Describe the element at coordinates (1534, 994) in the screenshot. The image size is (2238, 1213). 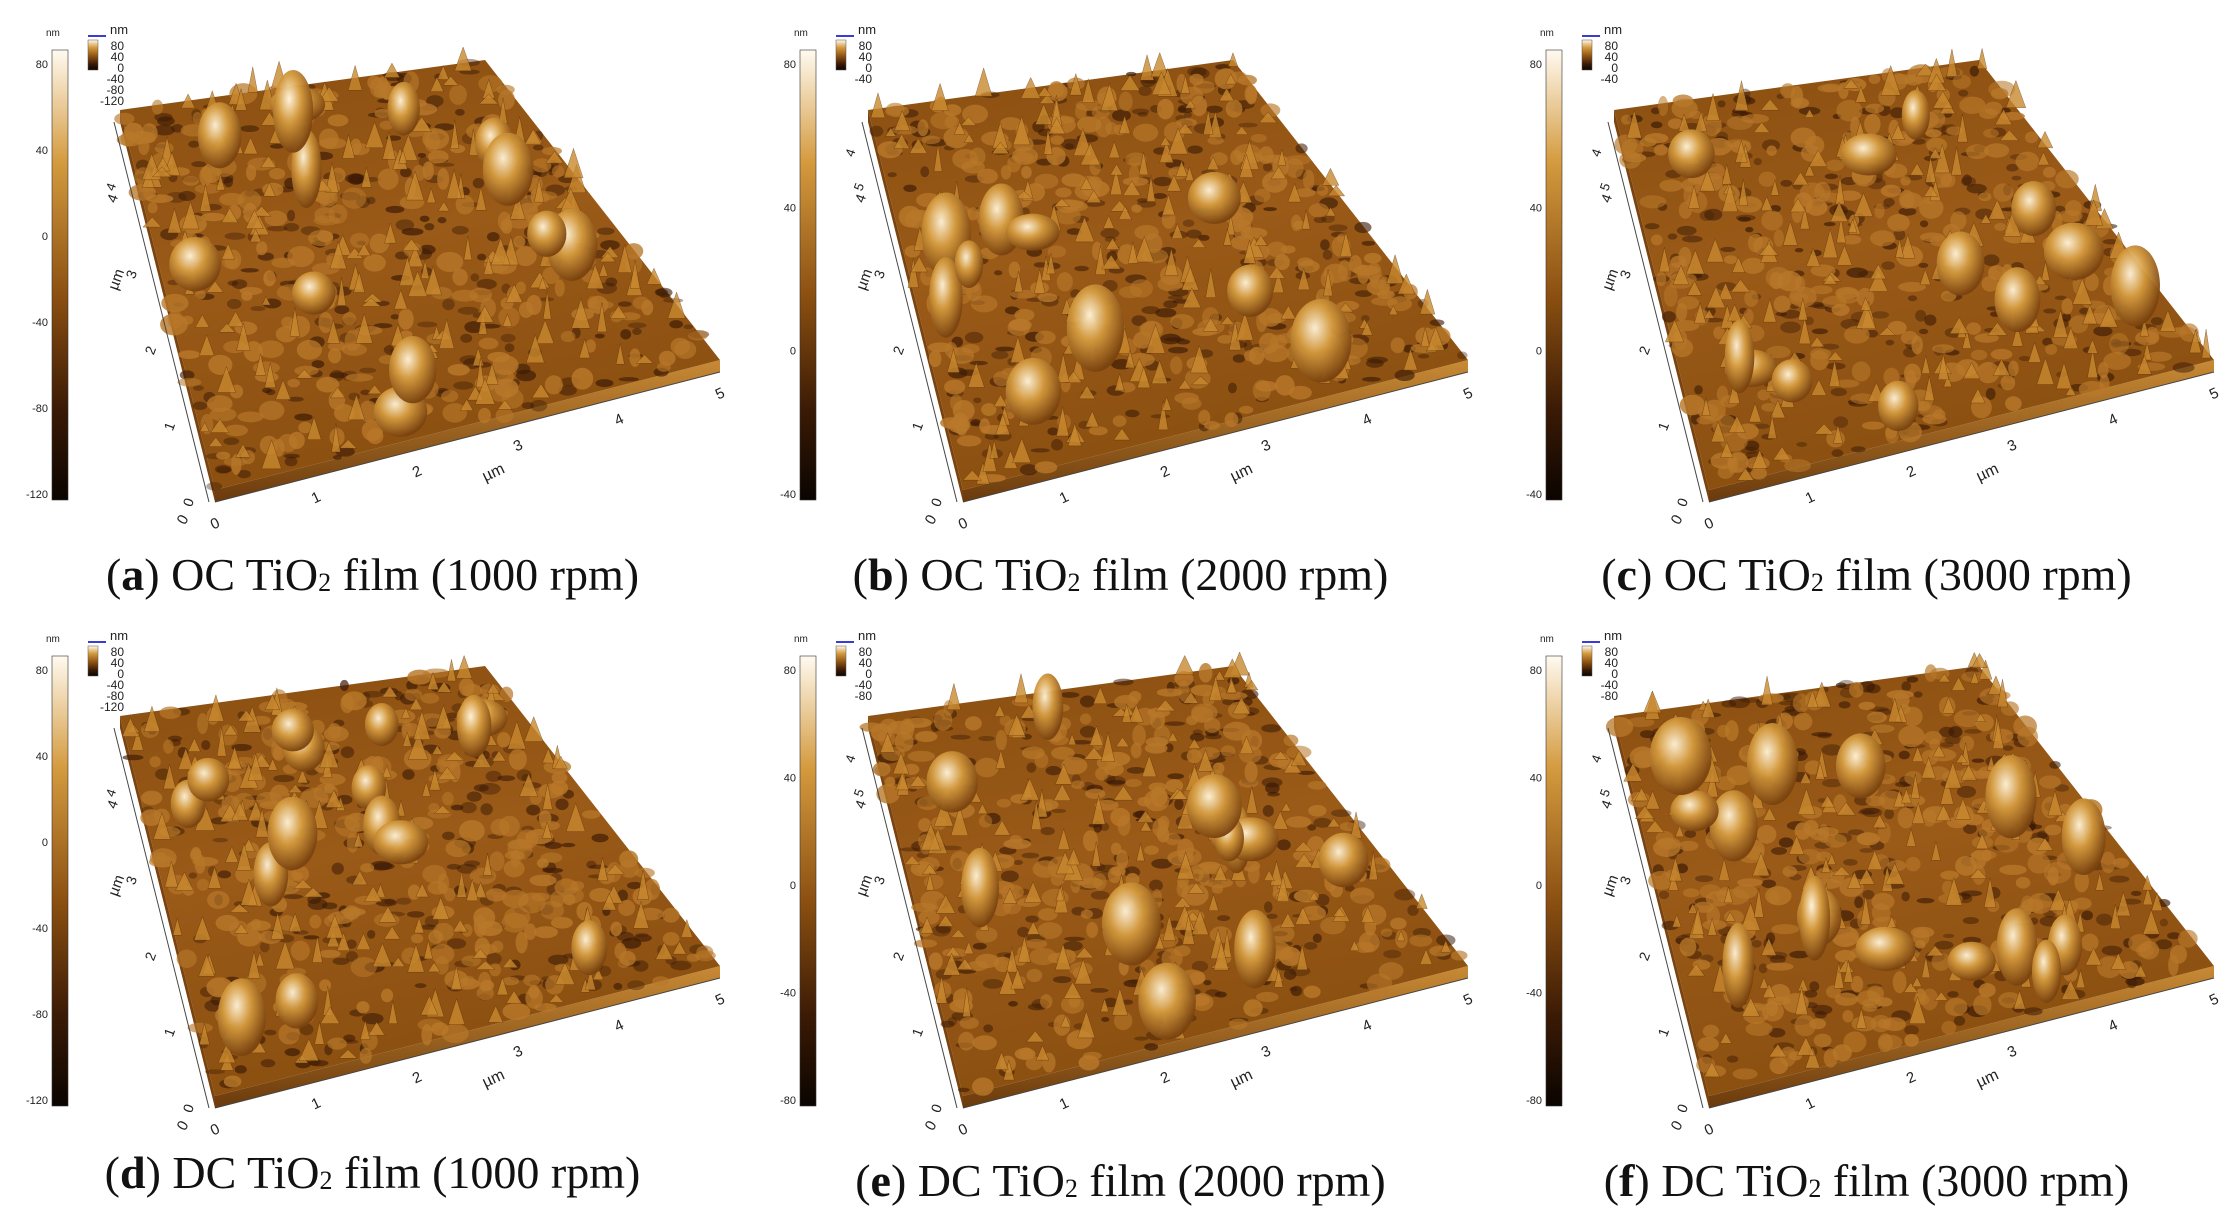
I see `colorbar-tick: -40` at that location.